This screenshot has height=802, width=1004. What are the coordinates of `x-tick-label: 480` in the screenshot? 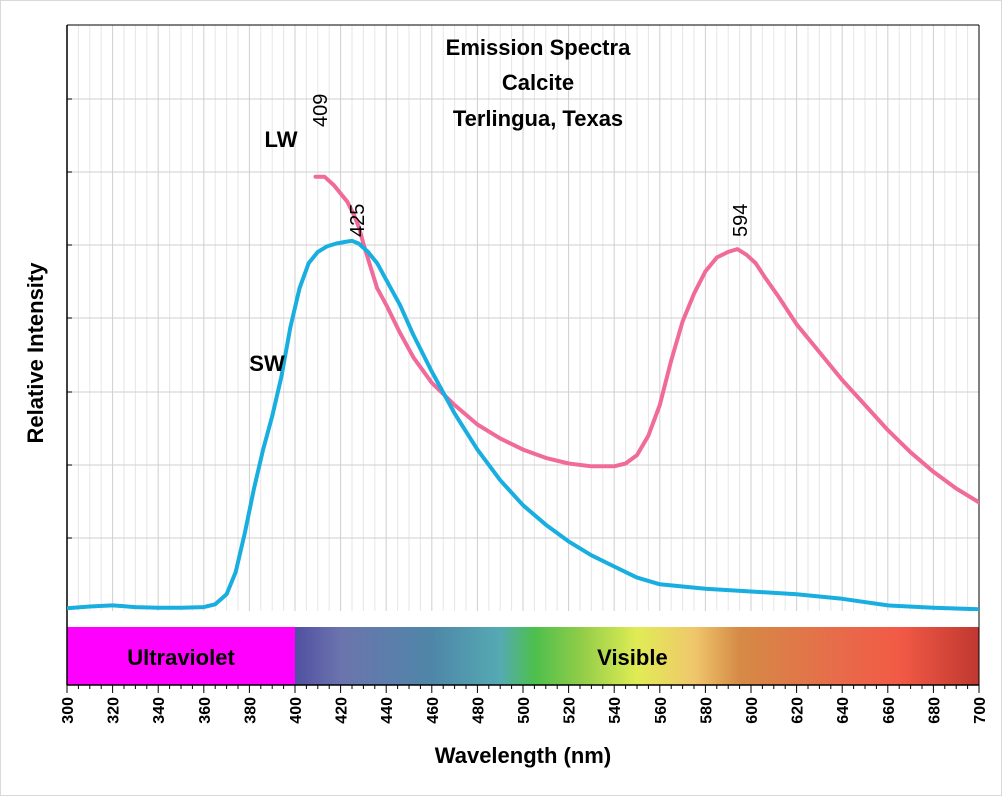 It's located at (478, 710).